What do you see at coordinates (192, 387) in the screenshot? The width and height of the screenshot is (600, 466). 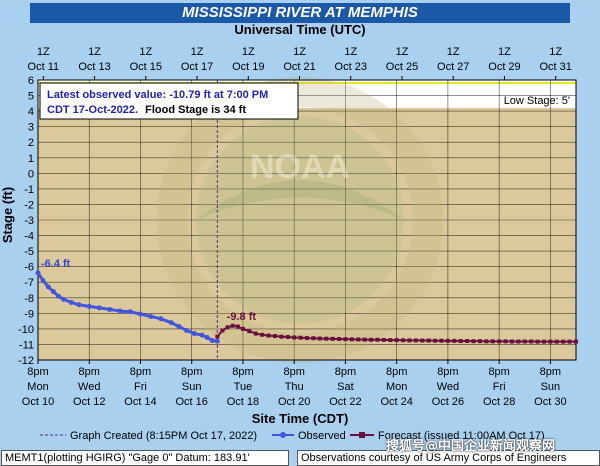 I see `x-tick-label: Sun` at bounding box center [192, 387].